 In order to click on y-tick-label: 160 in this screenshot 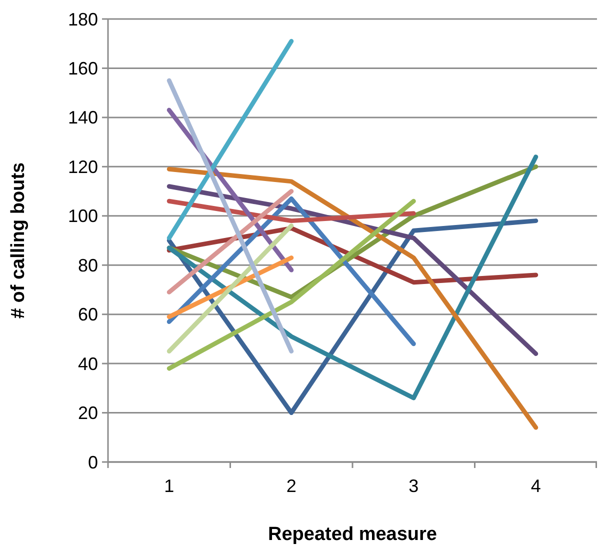, I will do `click(83, 68)`.